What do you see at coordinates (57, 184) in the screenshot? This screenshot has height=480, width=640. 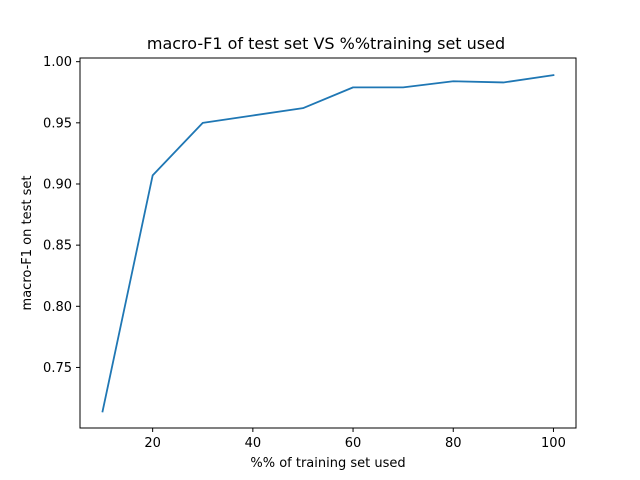 I see `y-tick-label: 0.90` at bounding box center [57, 184].